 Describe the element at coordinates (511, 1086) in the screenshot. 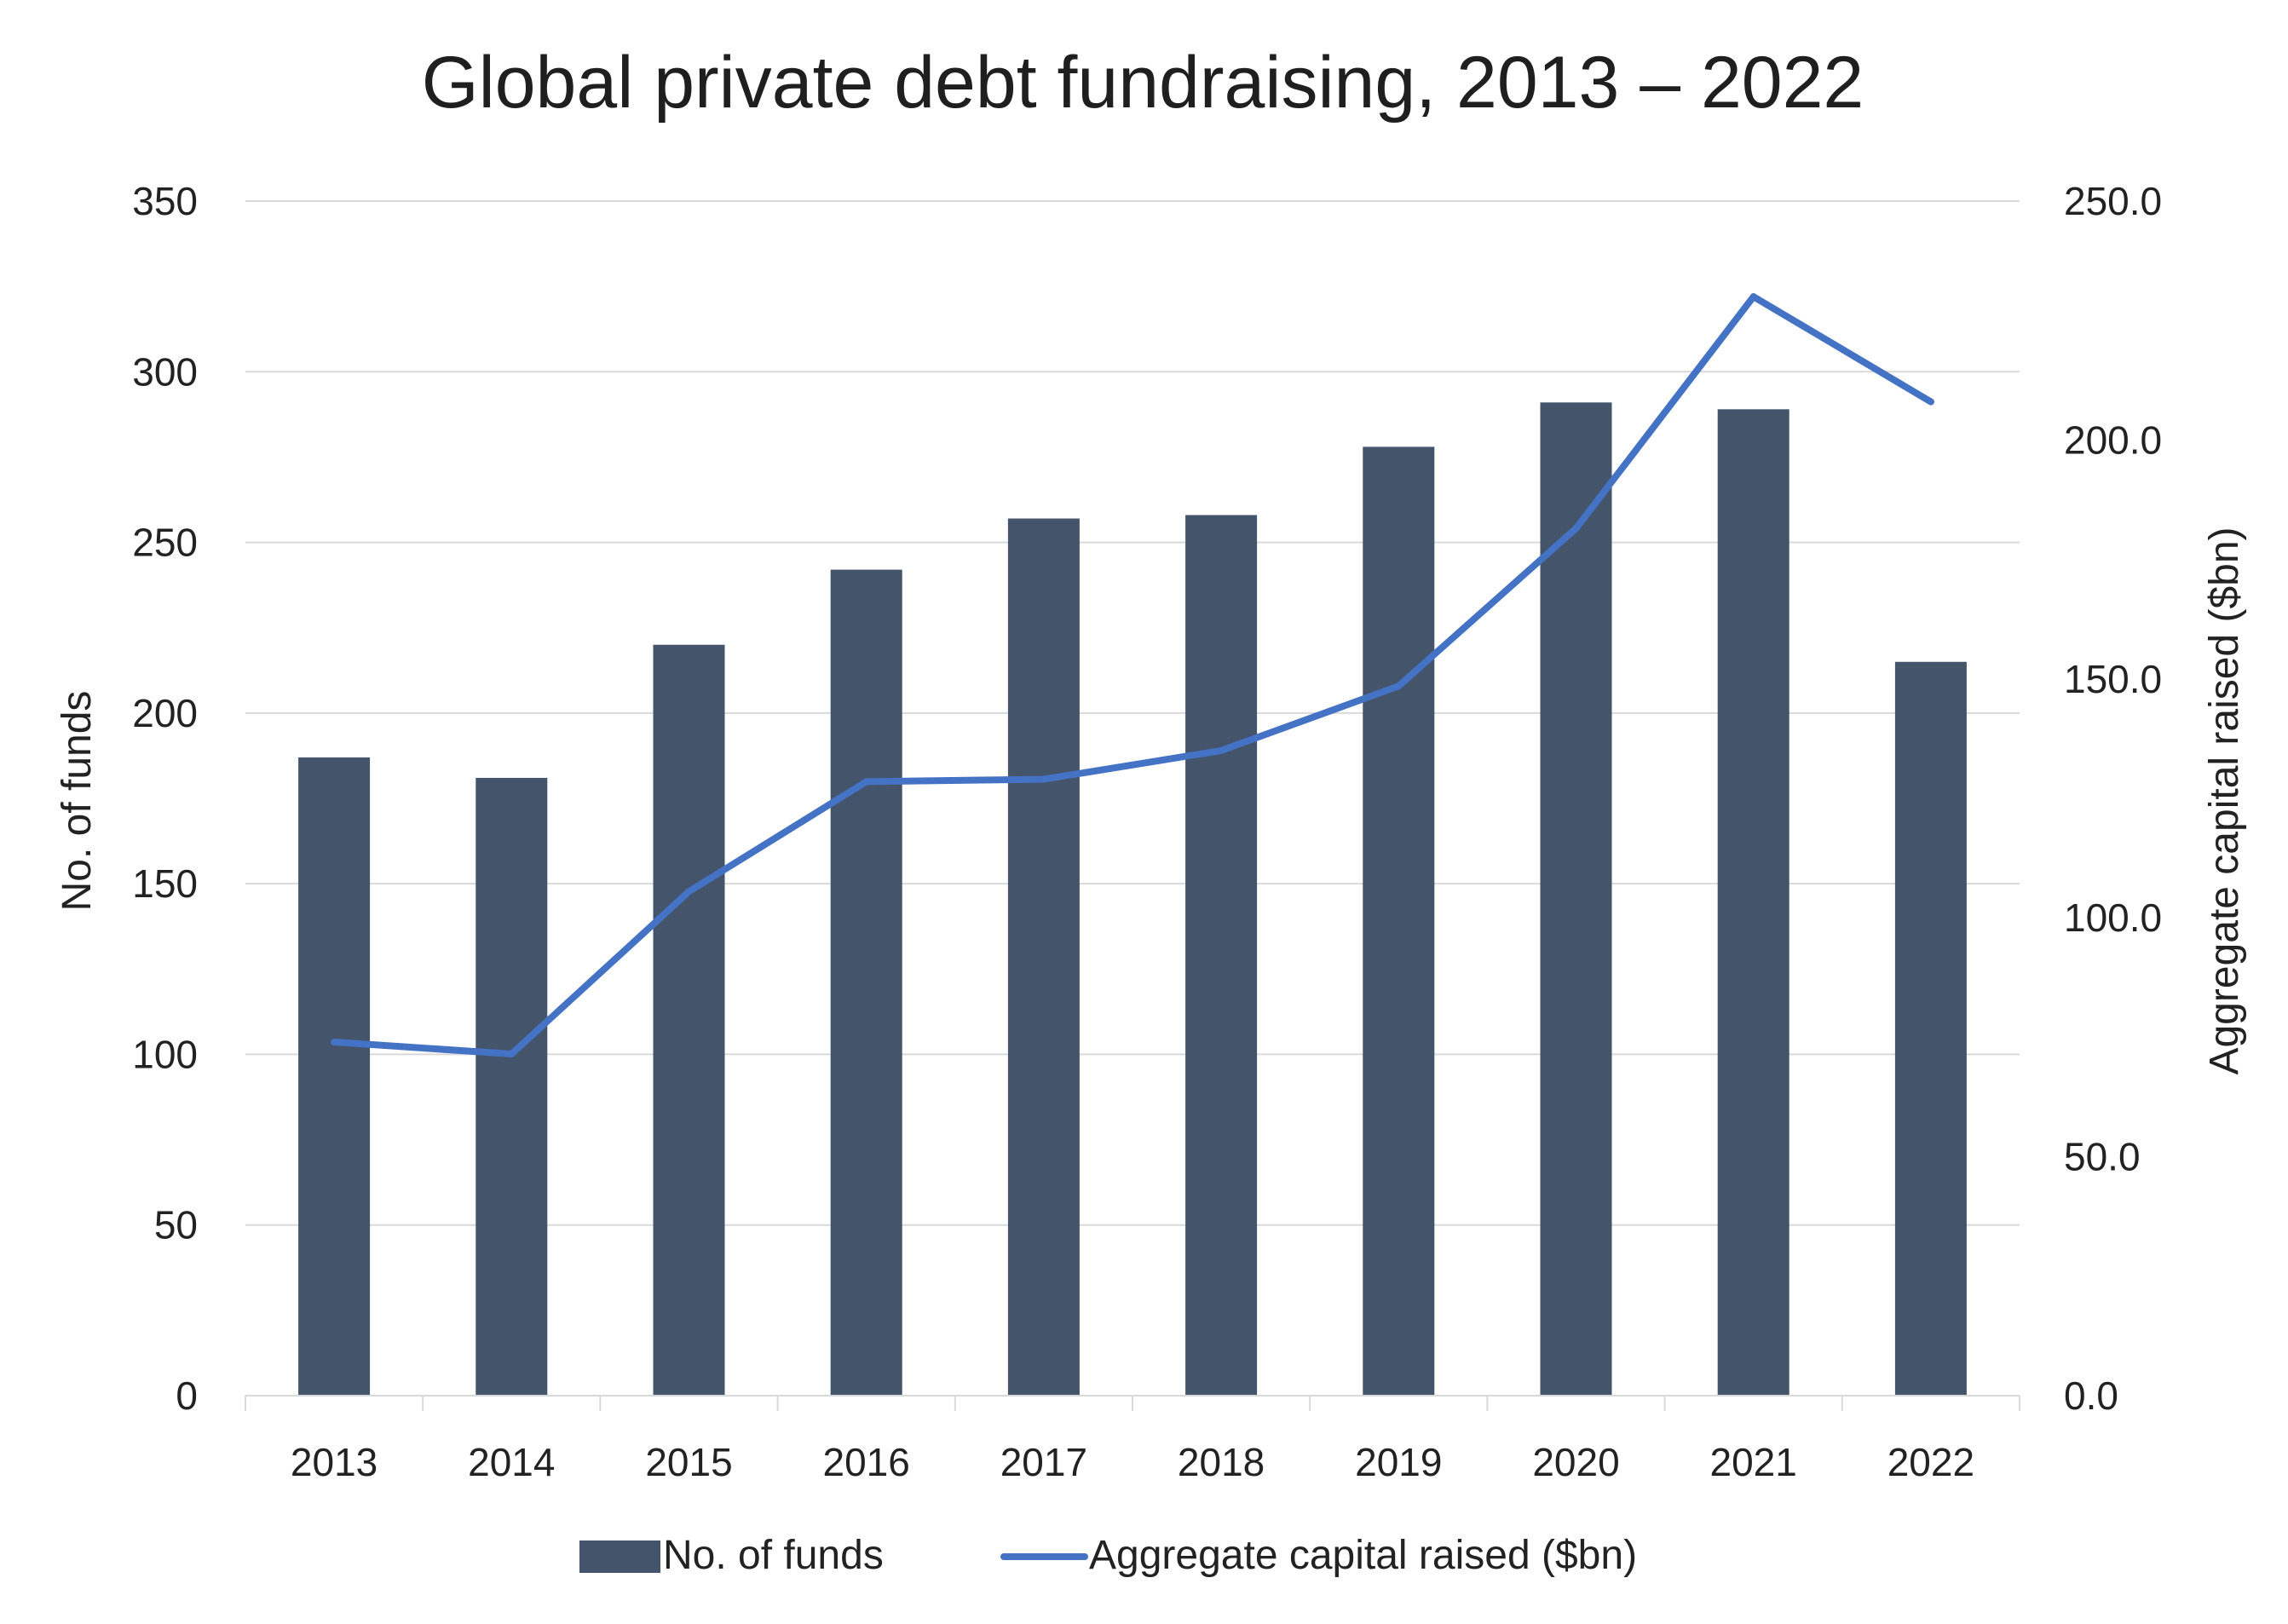

I see `bar-2014` at that location.